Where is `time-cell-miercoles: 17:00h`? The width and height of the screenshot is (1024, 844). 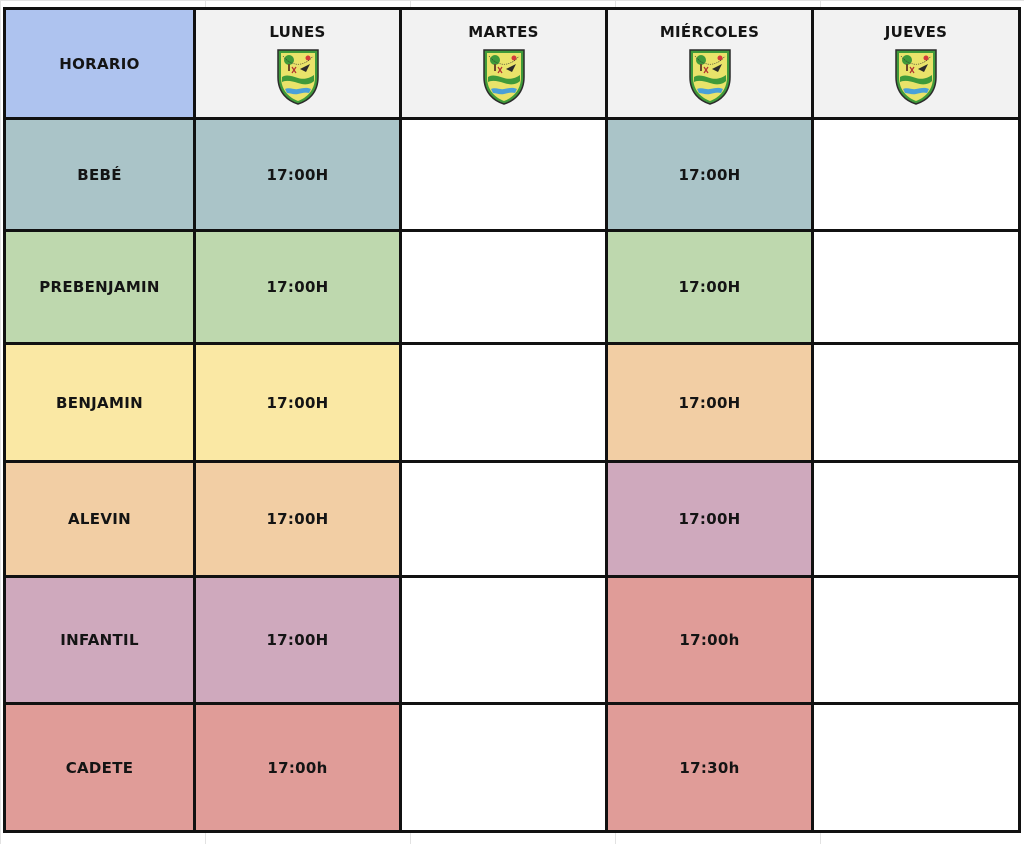
time-cell-miercoles: 17:00h is located at coordinates (709, 640).